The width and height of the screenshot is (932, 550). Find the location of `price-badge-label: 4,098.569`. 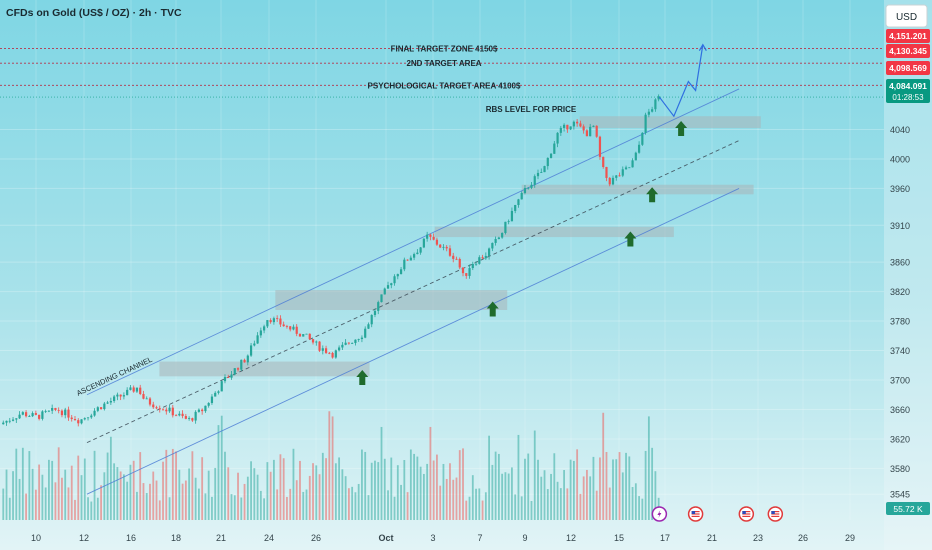

price-badge-label: 4,098.569 is located at coordinates (908, 68).